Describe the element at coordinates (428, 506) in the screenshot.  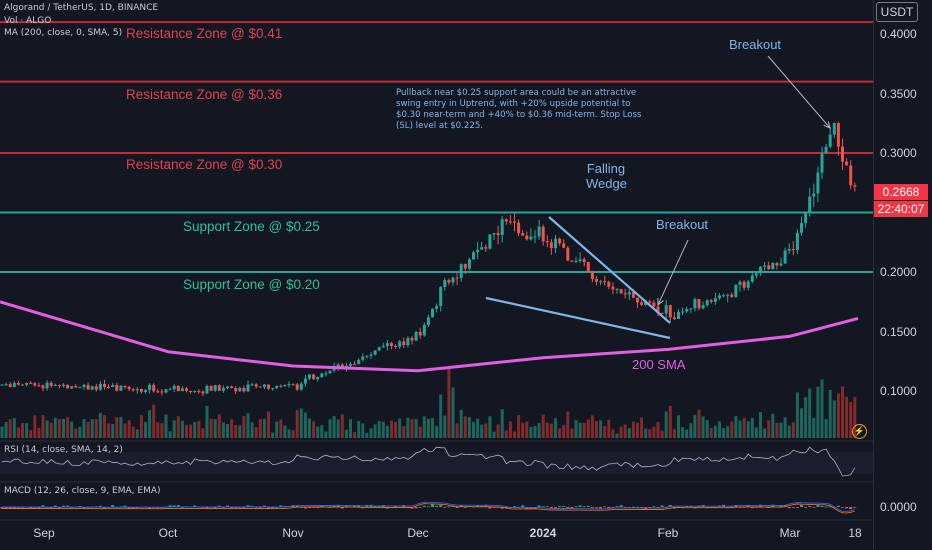
I see `macd-line` at that location.